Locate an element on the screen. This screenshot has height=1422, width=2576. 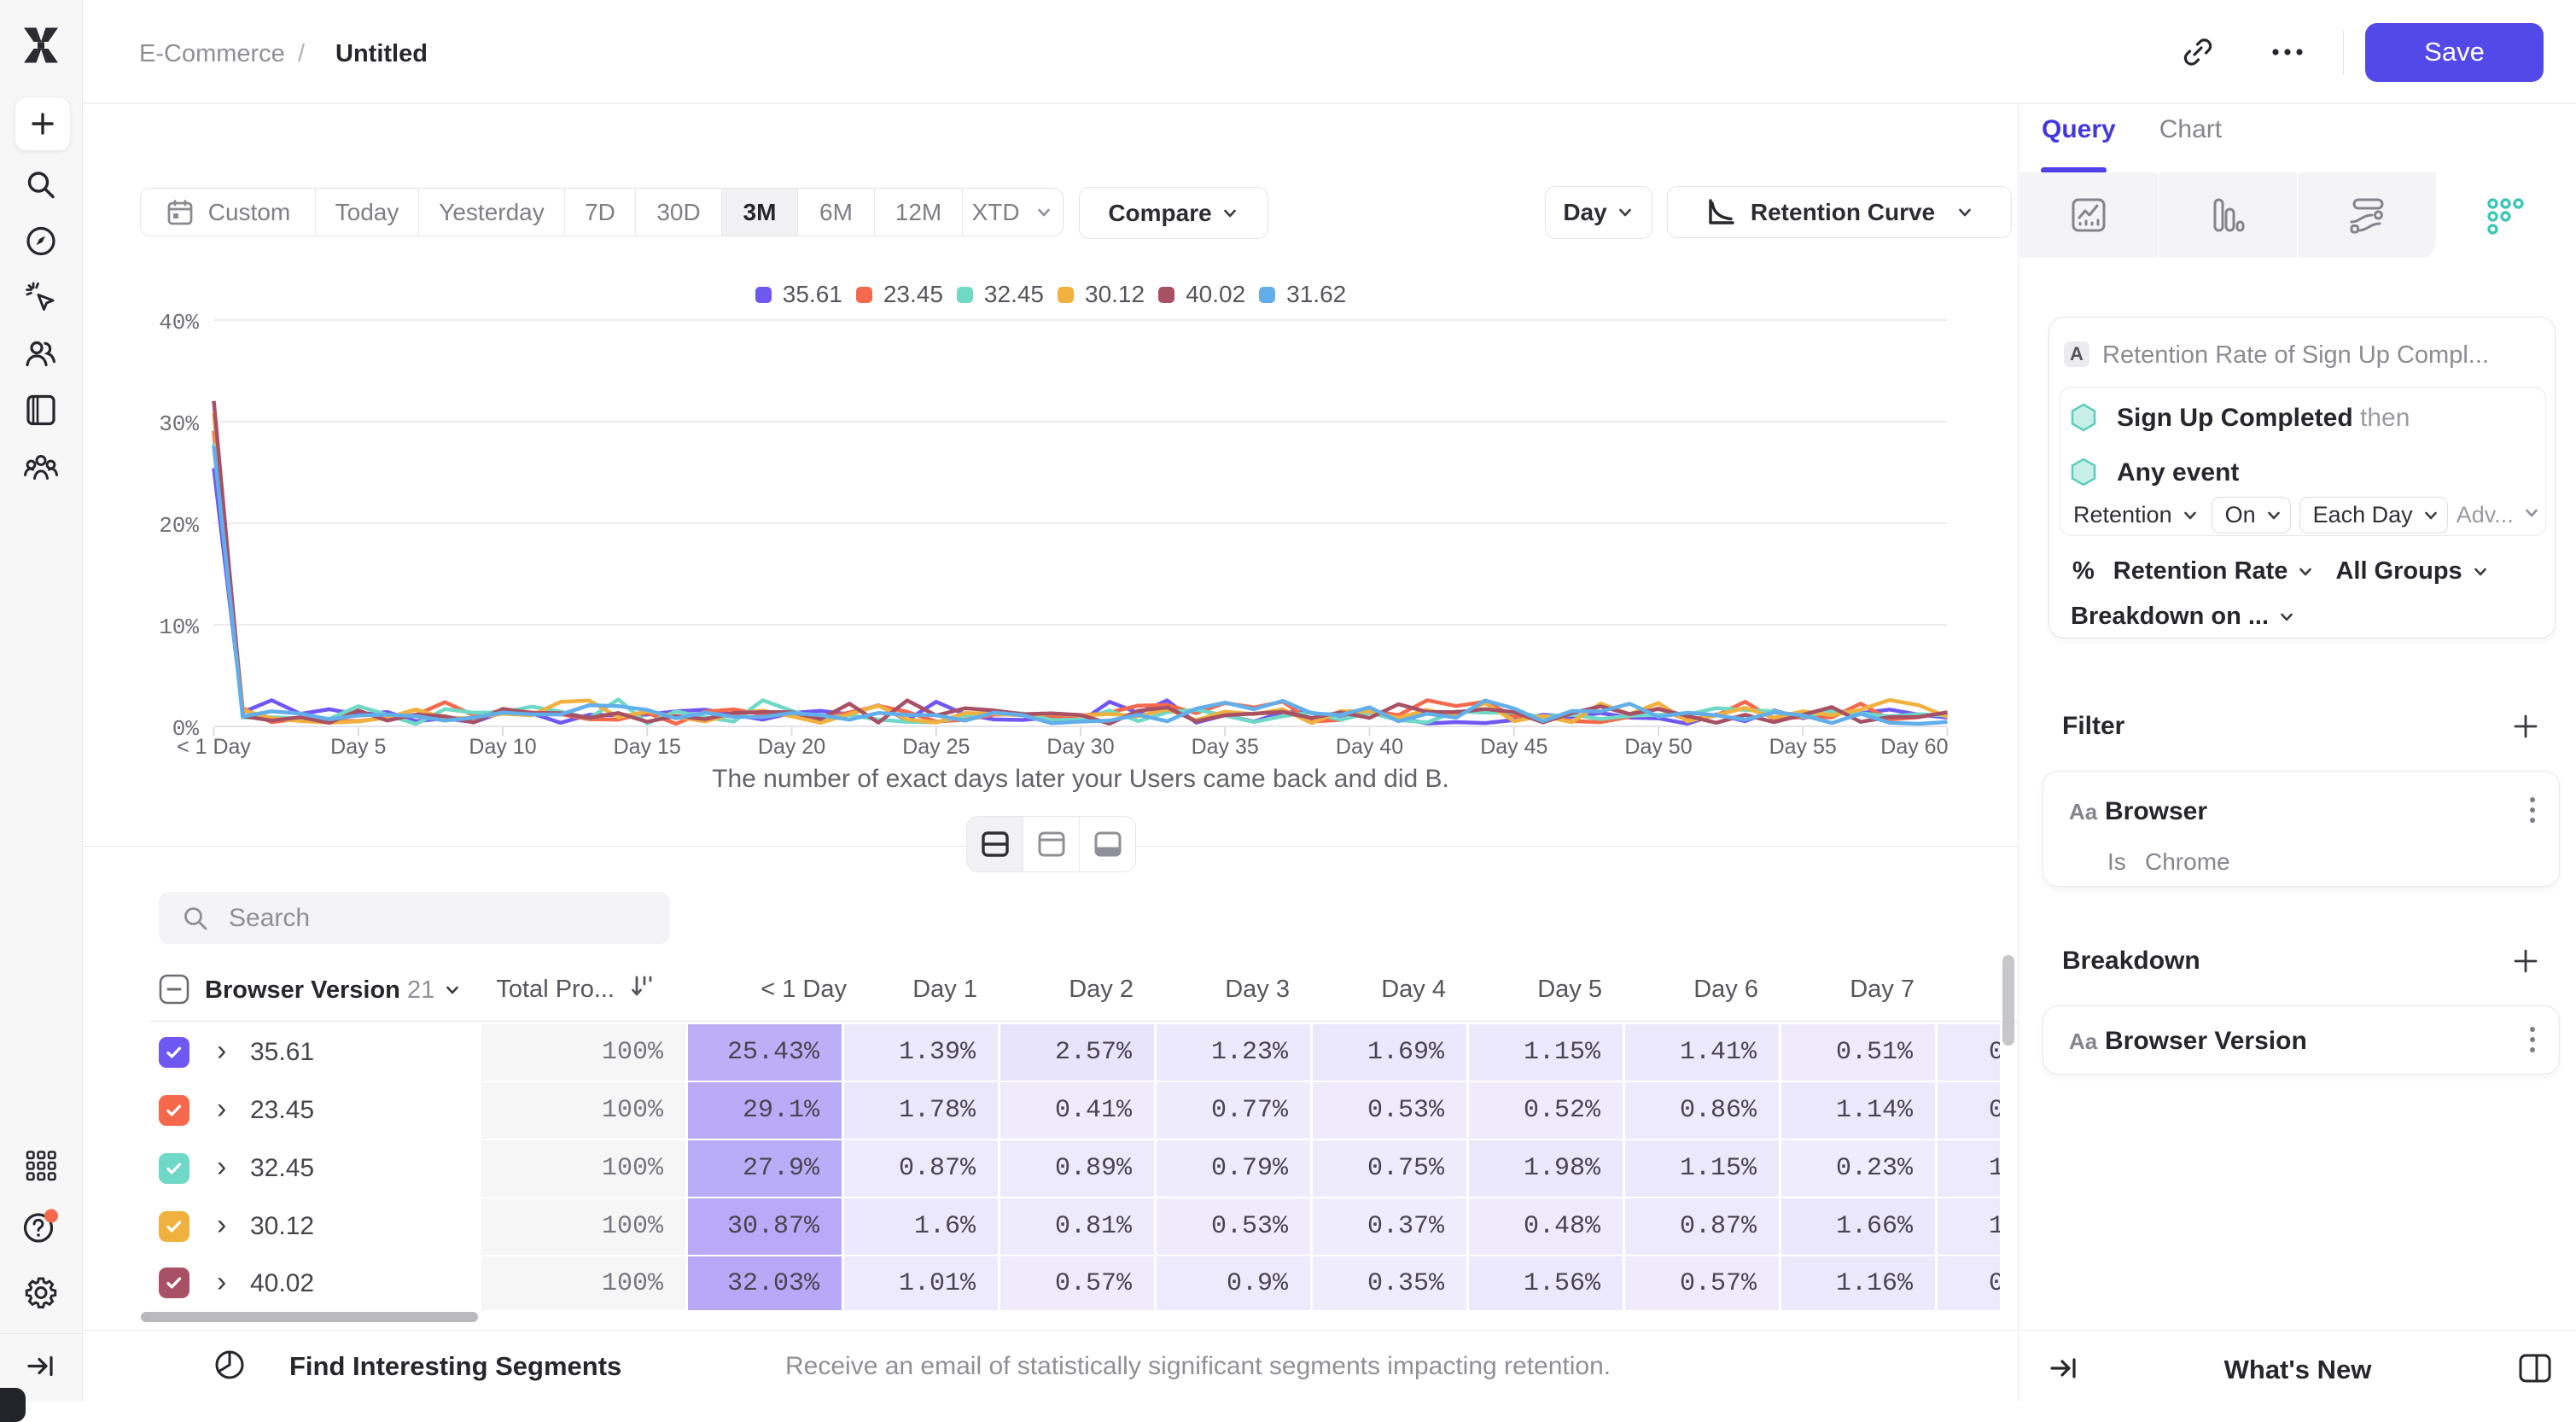
svg-text: Day 5 is located at coordinates (358, 747).